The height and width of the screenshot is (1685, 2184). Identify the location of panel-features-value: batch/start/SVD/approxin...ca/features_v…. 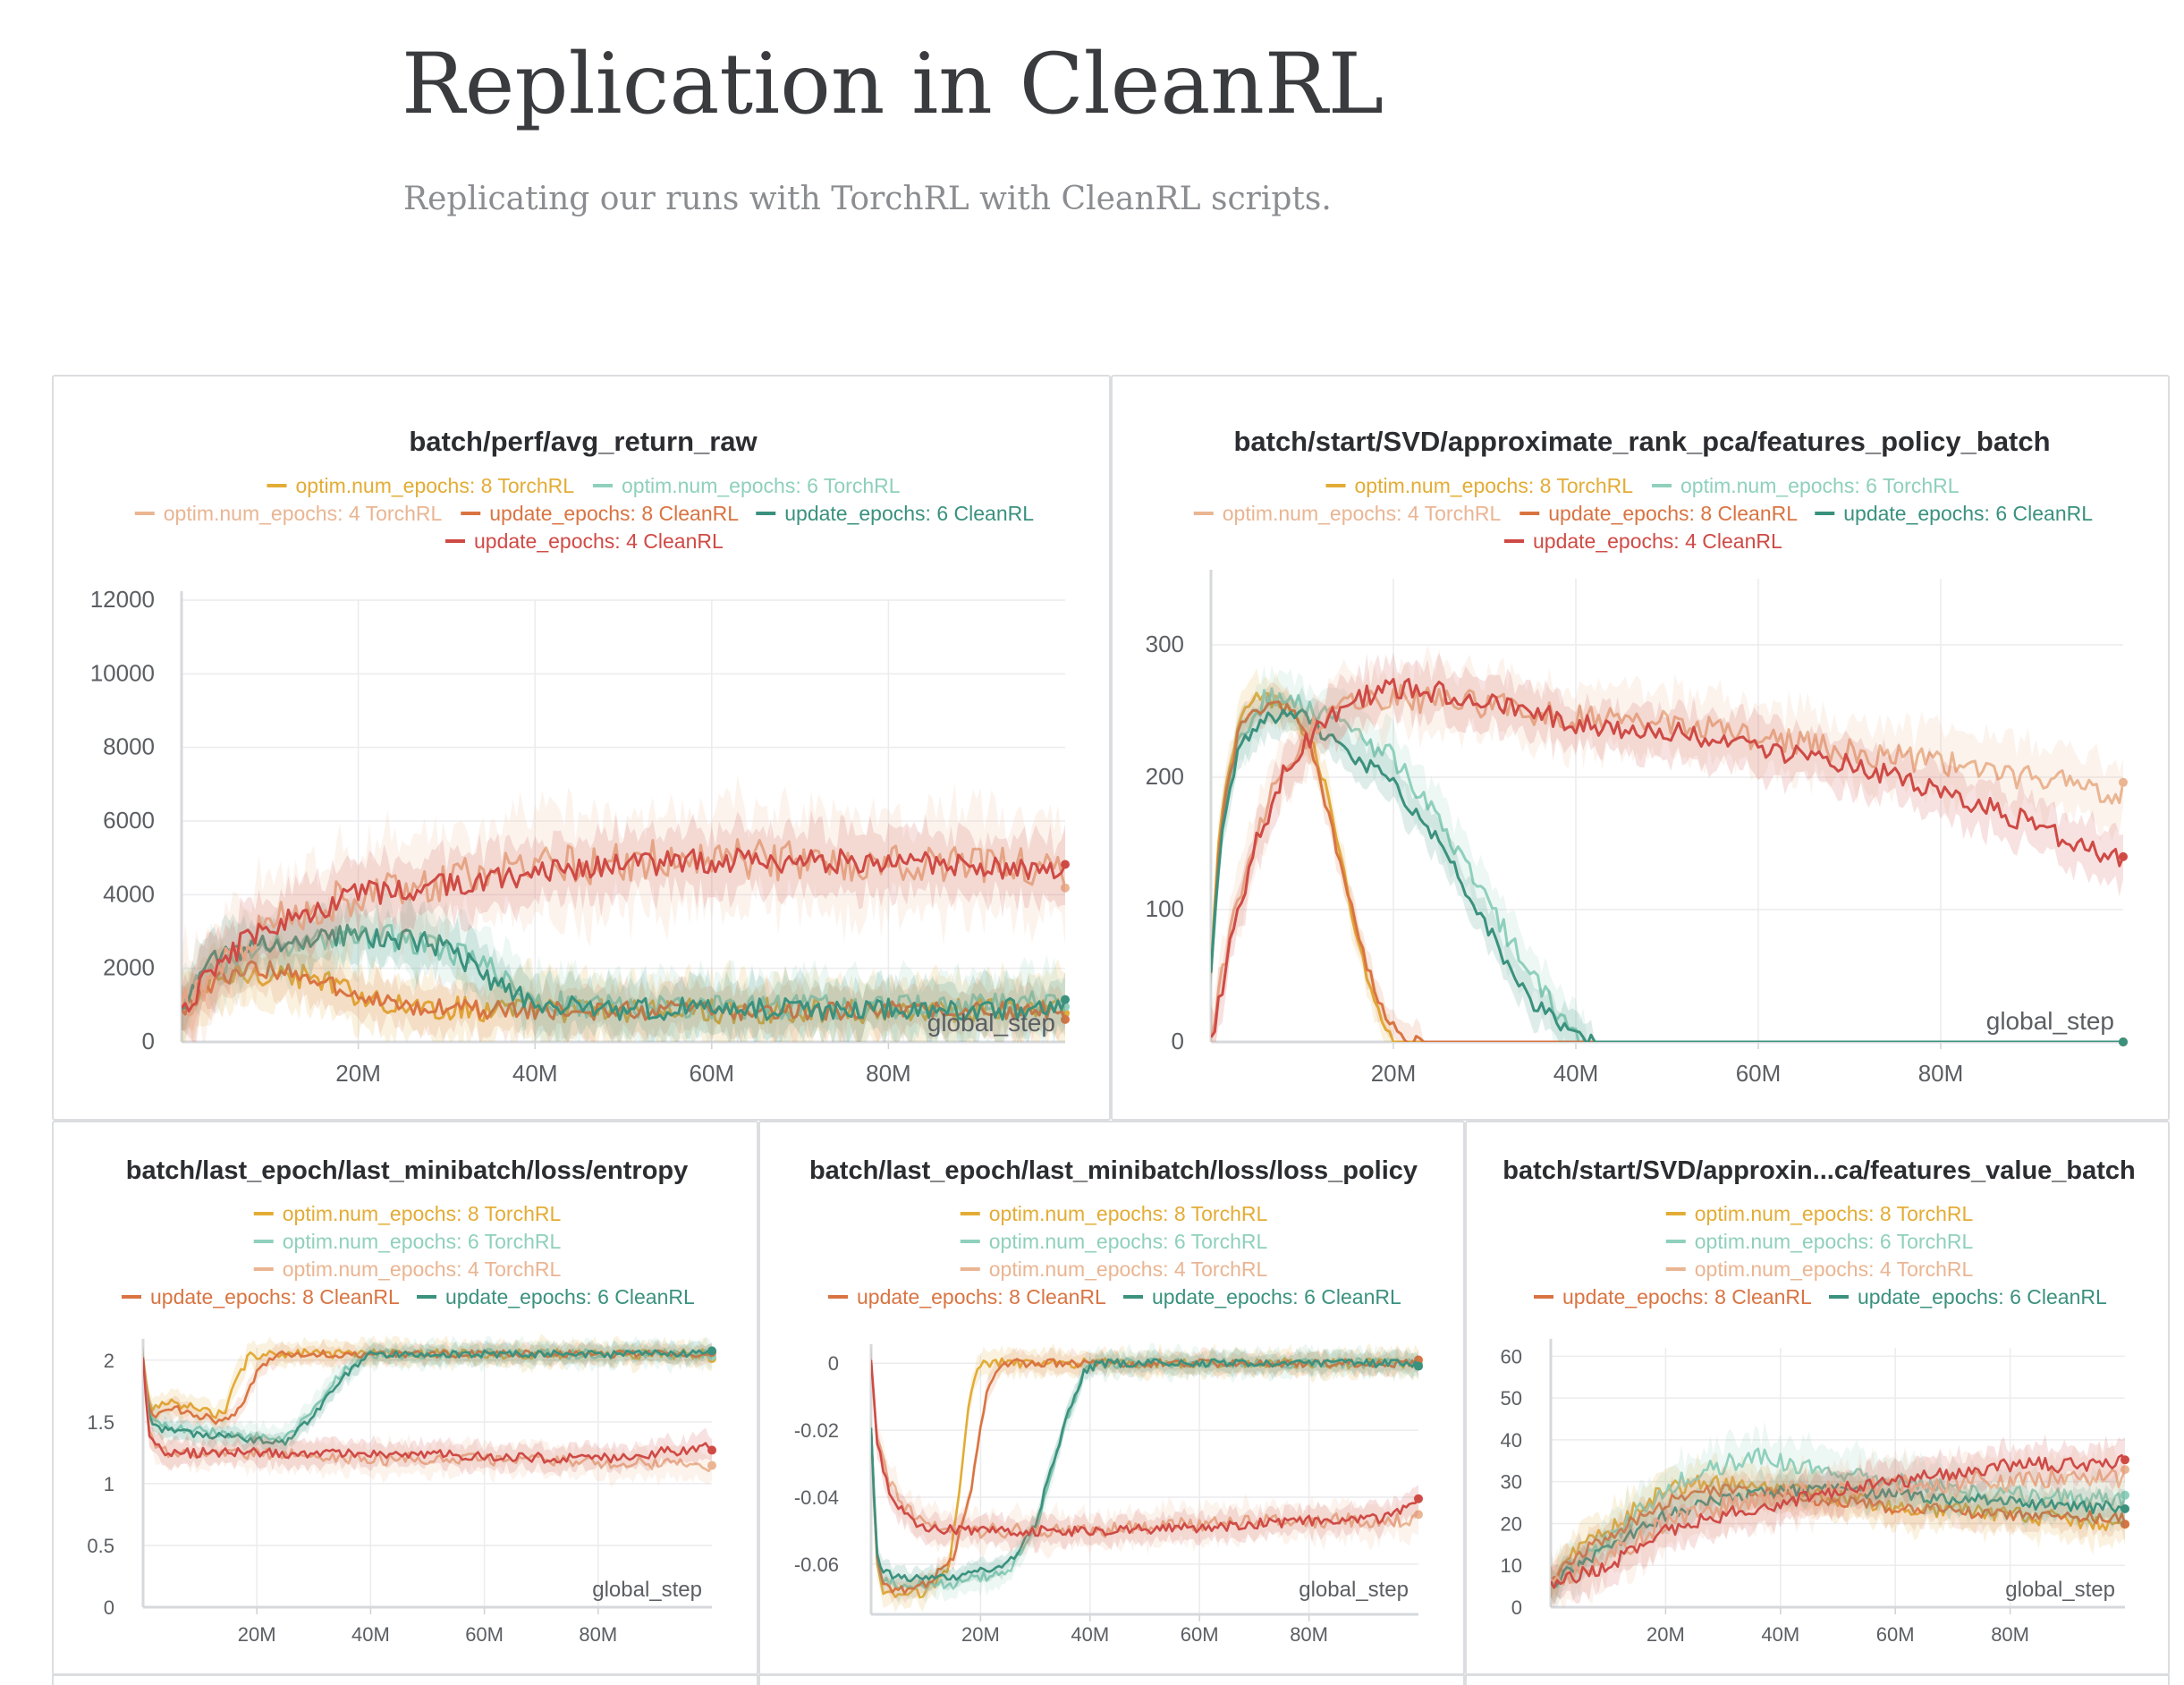
(1817, 1398).